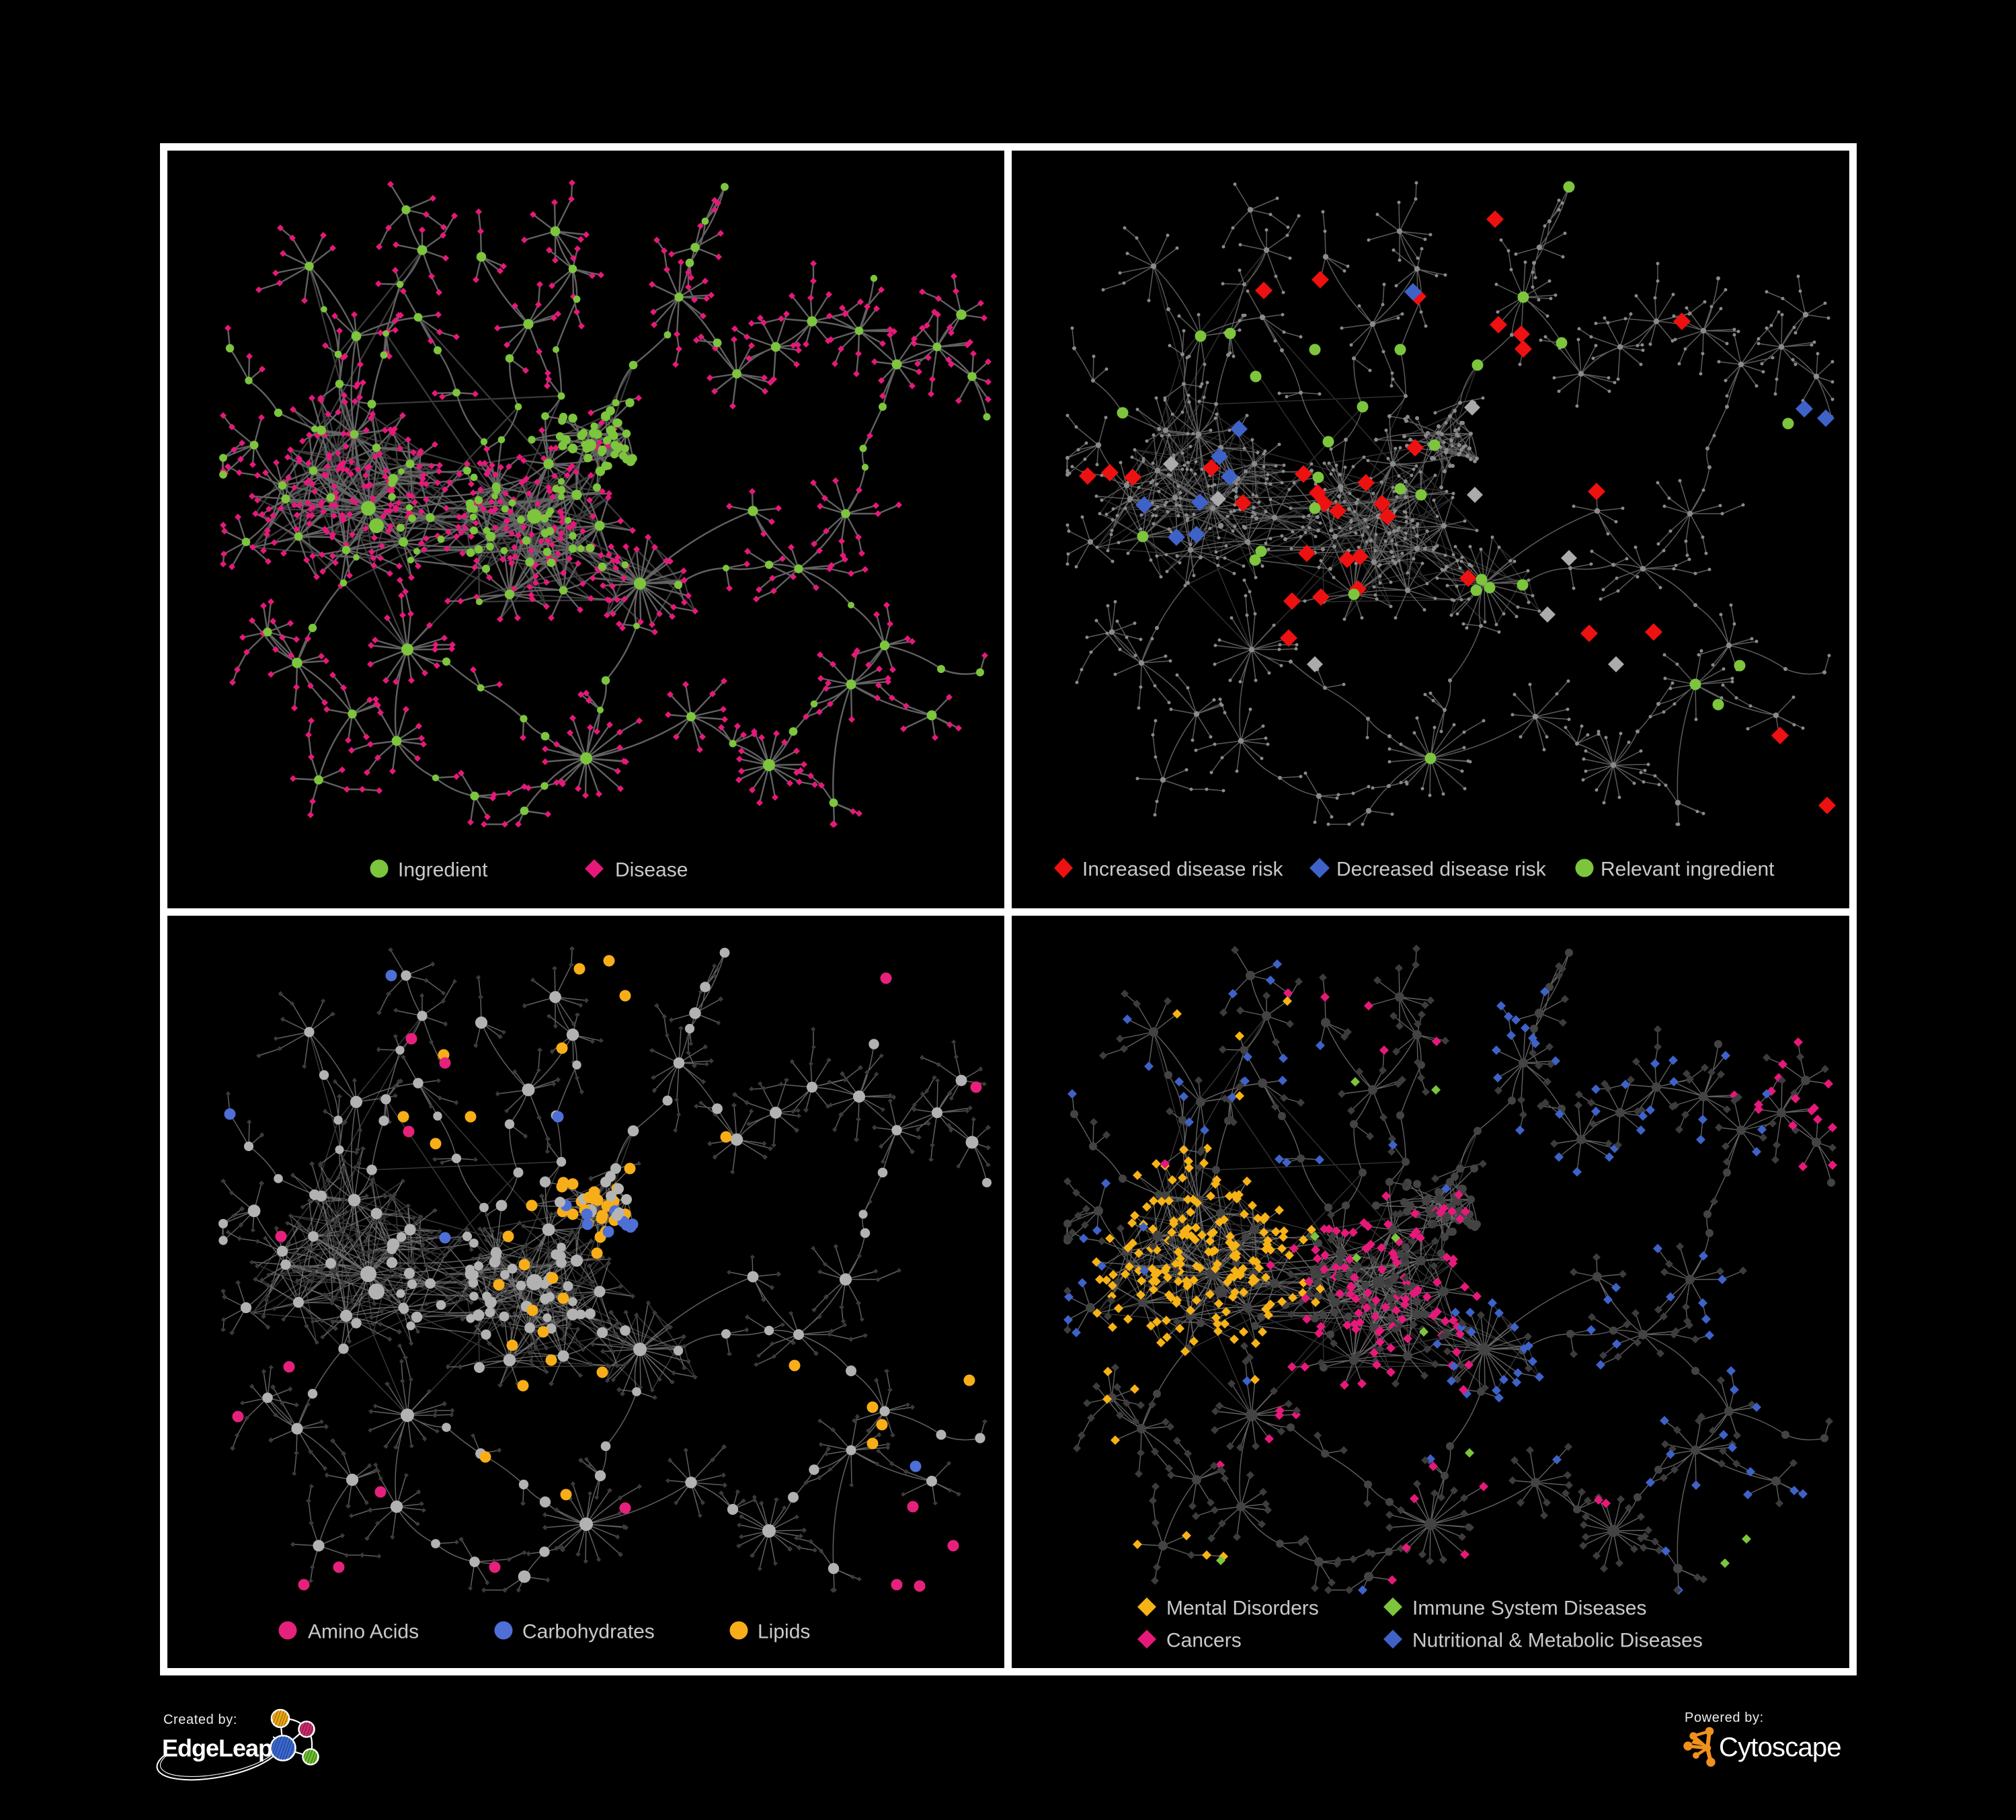 Image resolution: width=2016 pixels, height=1820 pixels. Describe the element at coordinates (1724, 1717) in the screenshot. I see `svg-text: Powered by:` at that location.